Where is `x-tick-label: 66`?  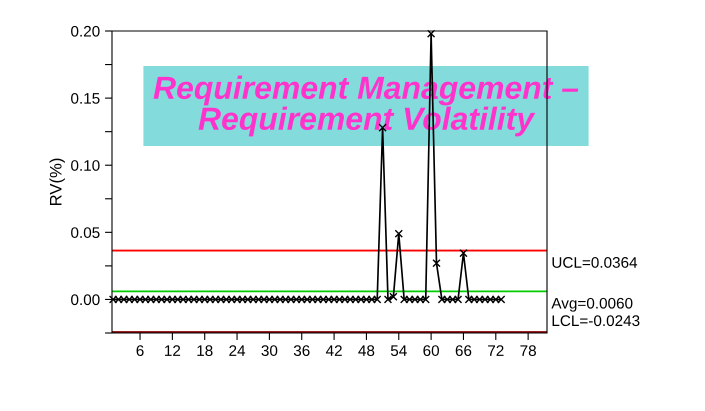 x-tick-label: 66 is located at coordinates (464, 350).